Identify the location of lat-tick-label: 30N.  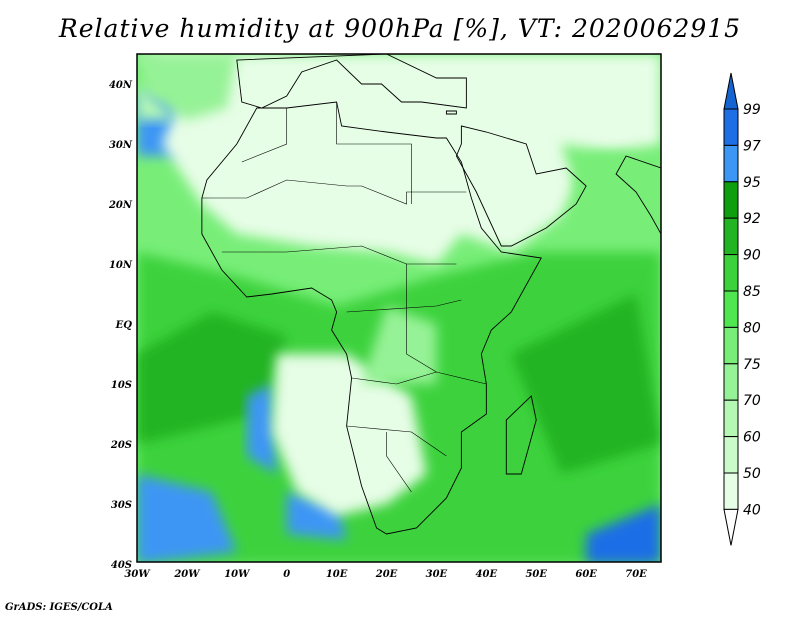
(121, 145).